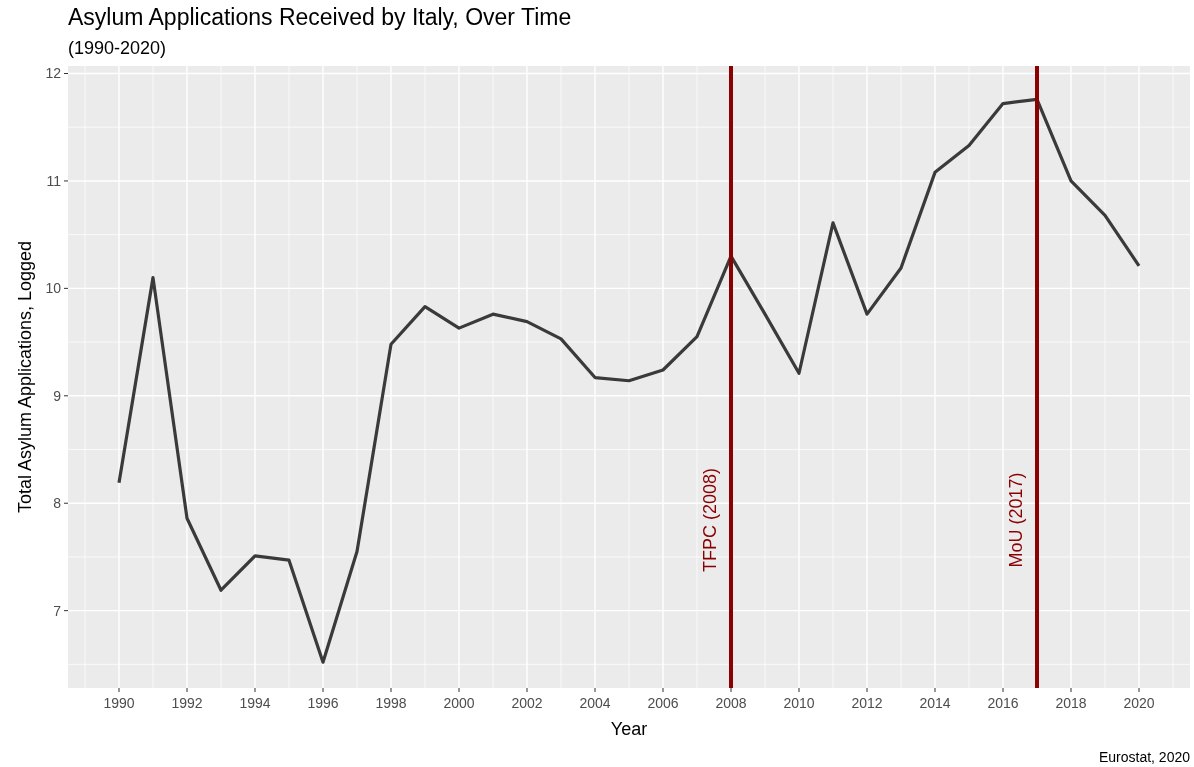 The image size is (1194, 767). Describe the element at coordinates (187, 703) in the screenshot. I see `x-tick-label: 1992` at that location.